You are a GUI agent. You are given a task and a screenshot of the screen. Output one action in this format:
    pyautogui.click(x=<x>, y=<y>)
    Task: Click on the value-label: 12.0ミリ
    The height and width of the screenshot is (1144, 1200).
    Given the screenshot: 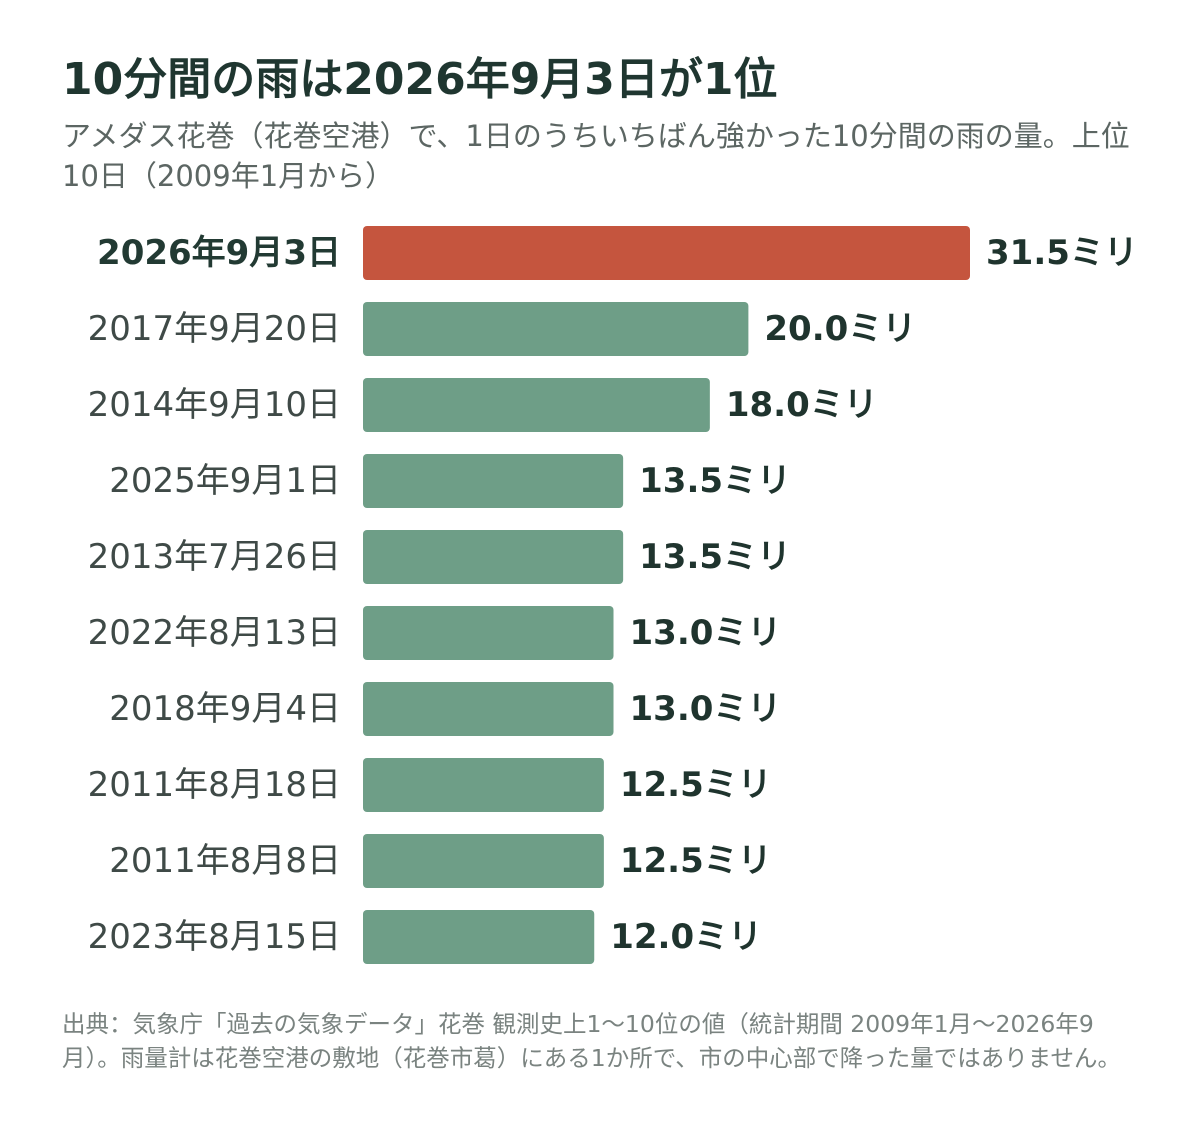 What is the action you would take?
    pyautogui.click(x=686, y=937)
    